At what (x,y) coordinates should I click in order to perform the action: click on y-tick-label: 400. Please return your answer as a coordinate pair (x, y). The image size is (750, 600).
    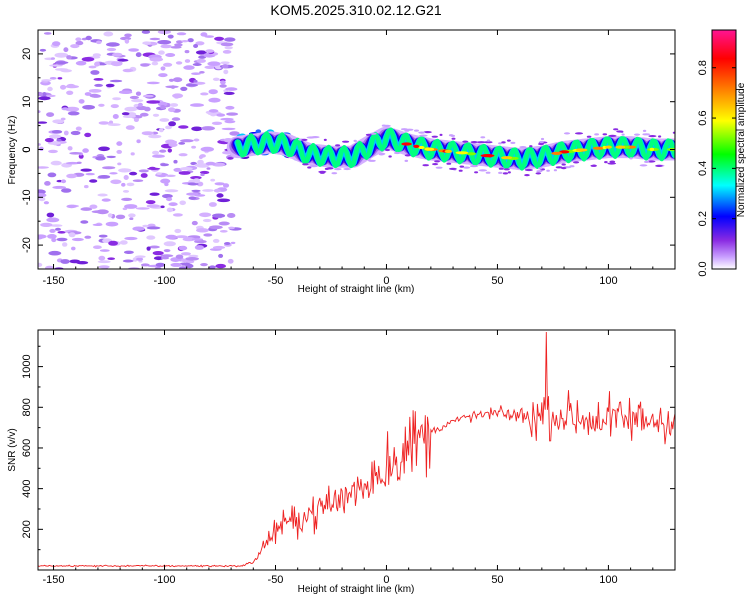
    Looking at the image, I should click on (27, 488).